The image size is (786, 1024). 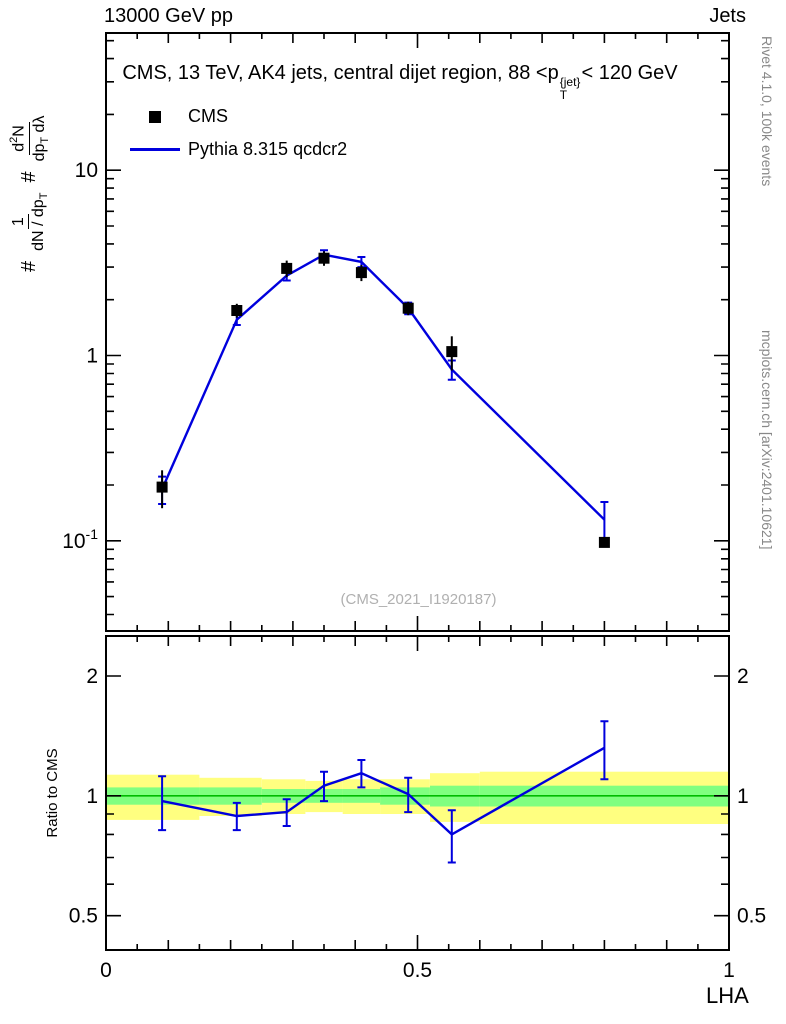 I want to click on main-y-axis-label: # 1 dN / dpT # d2N dpT dλ, so click(x=30, y=193).